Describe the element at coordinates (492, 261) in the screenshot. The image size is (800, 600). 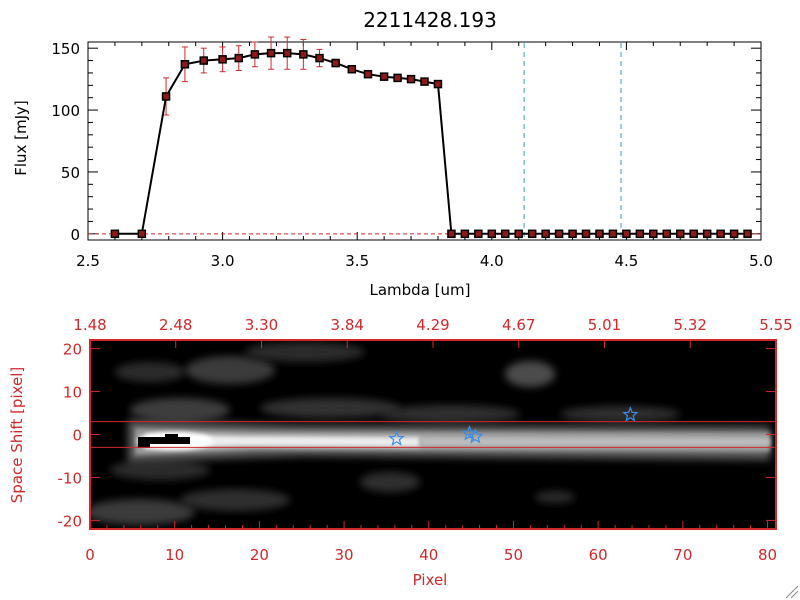
I see `x-tick-label: 4.0` at that location.